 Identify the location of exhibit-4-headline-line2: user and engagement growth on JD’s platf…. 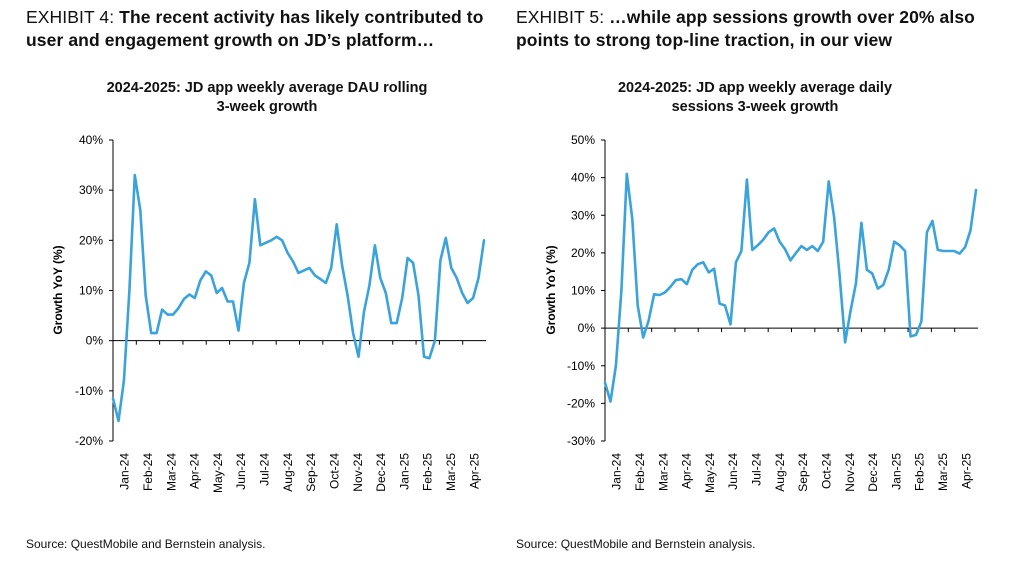
(230, 40).